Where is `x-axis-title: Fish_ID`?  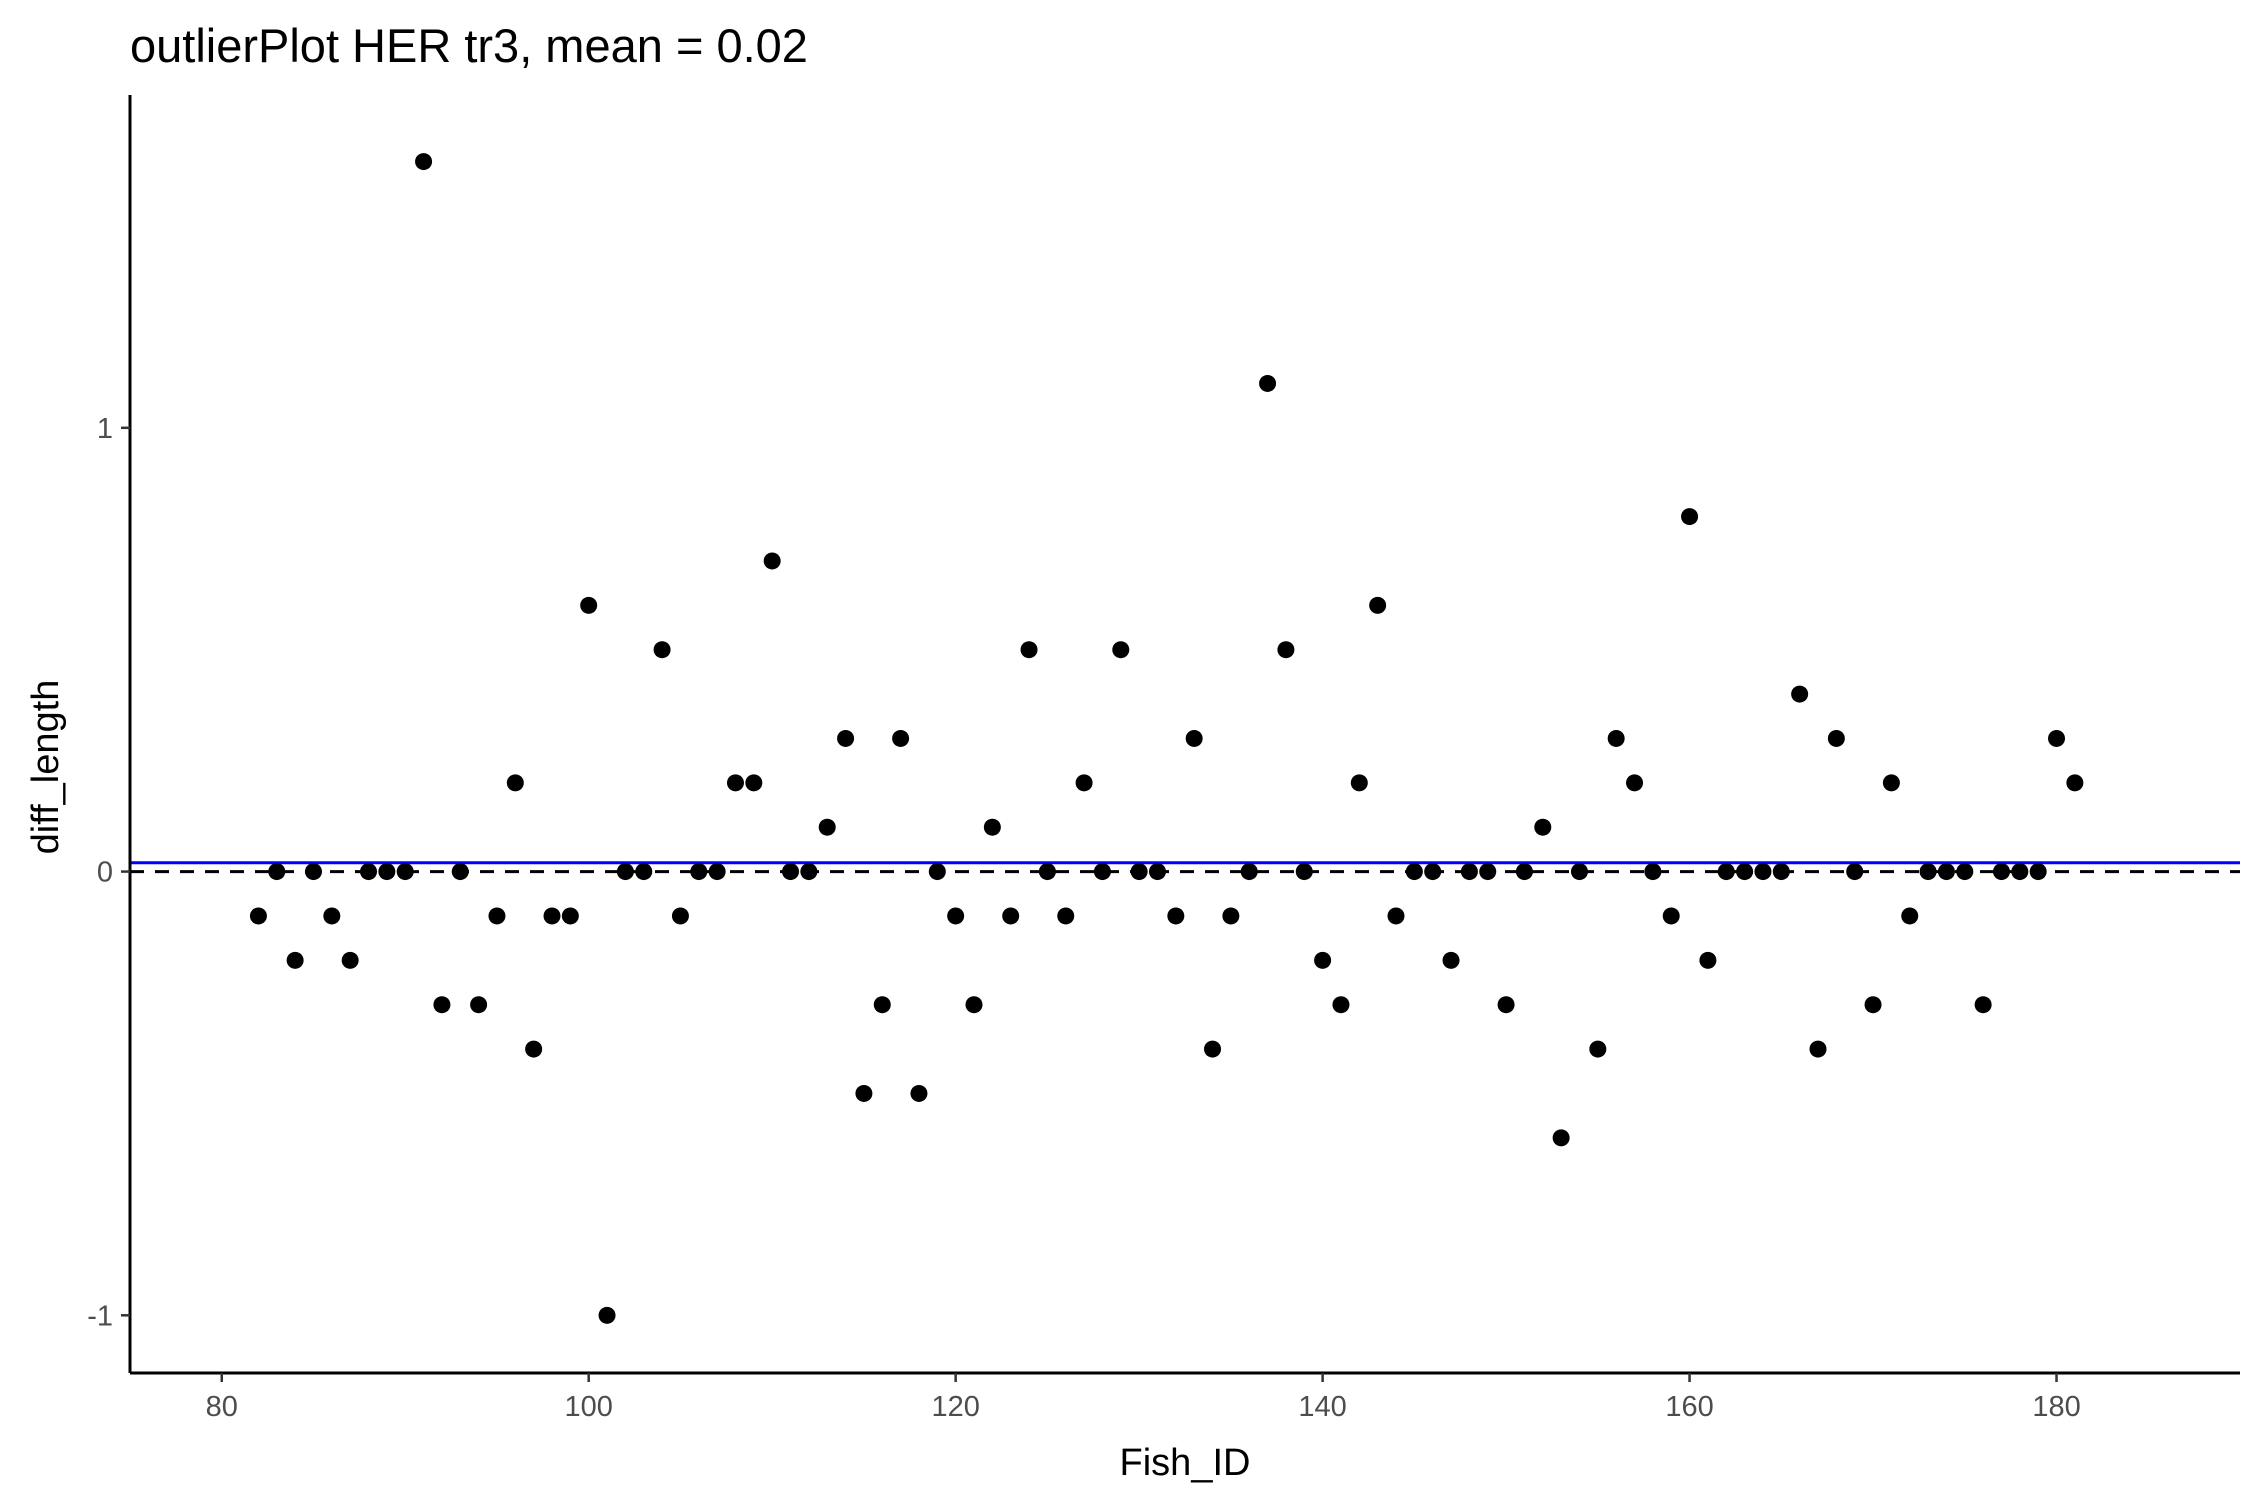
x-axis-title: Fish_ID is located at coordinates (1185, 1463).